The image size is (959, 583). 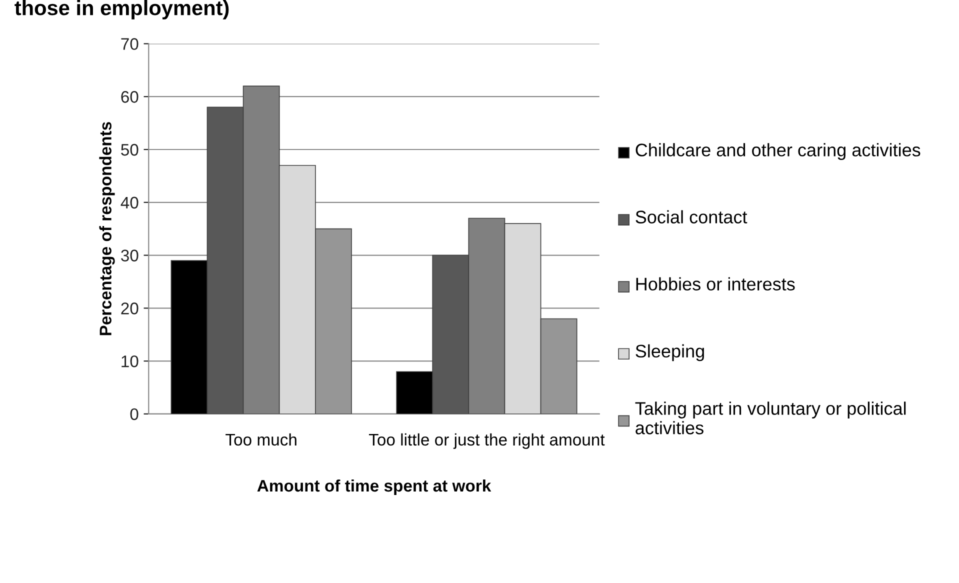 I want to click on legend-label: Social contact, so click(x=692, y=217).